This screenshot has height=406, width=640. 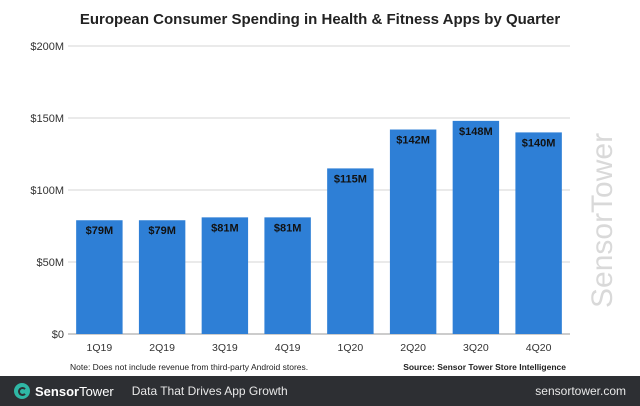 I want to click on y-tick-label: $0, so click(x=58, y=335).